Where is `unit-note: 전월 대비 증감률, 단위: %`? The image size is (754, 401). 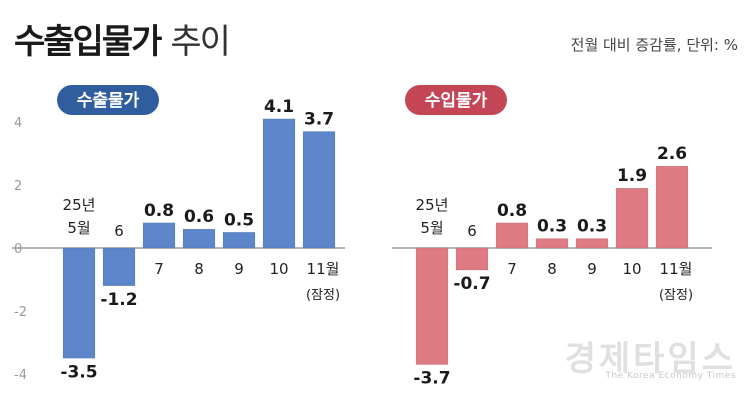 unit-note: 전월 대비 증감률, 단위: % is located at coordinates (654, 45).